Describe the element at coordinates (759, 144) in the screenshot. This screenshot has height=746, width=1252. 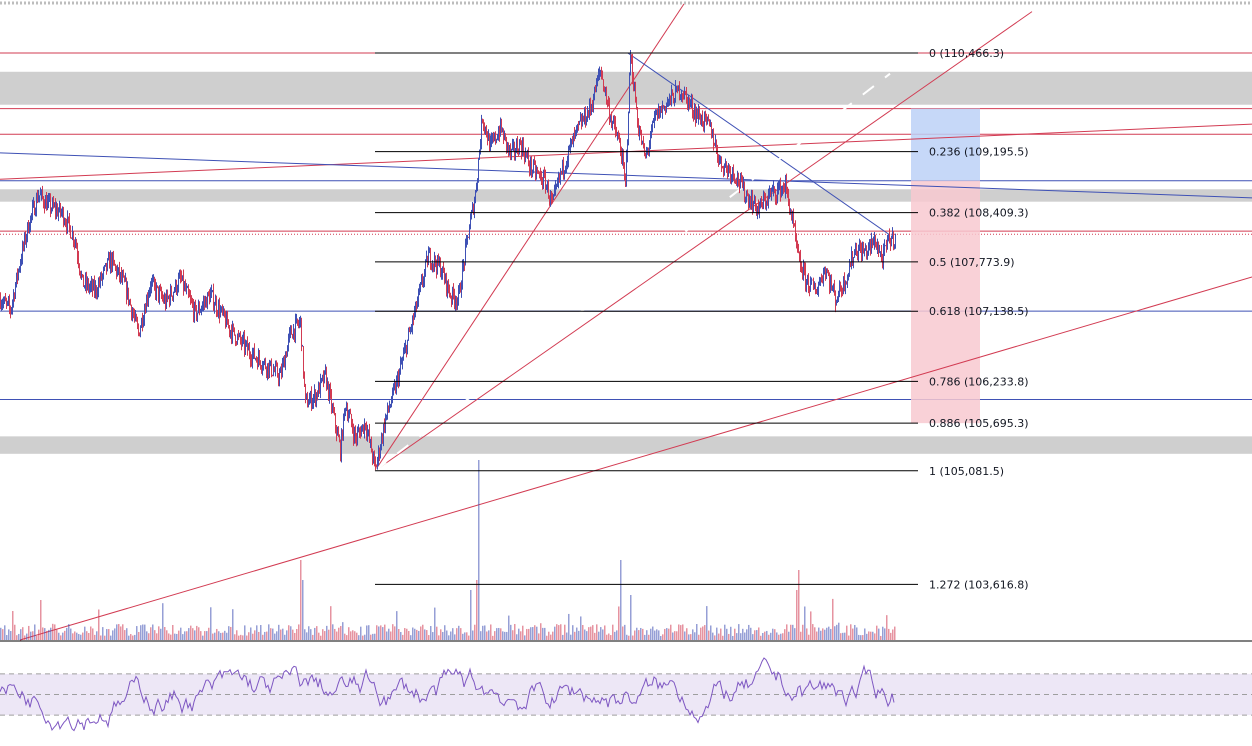
I see `descending-blue-trendline` at that location.